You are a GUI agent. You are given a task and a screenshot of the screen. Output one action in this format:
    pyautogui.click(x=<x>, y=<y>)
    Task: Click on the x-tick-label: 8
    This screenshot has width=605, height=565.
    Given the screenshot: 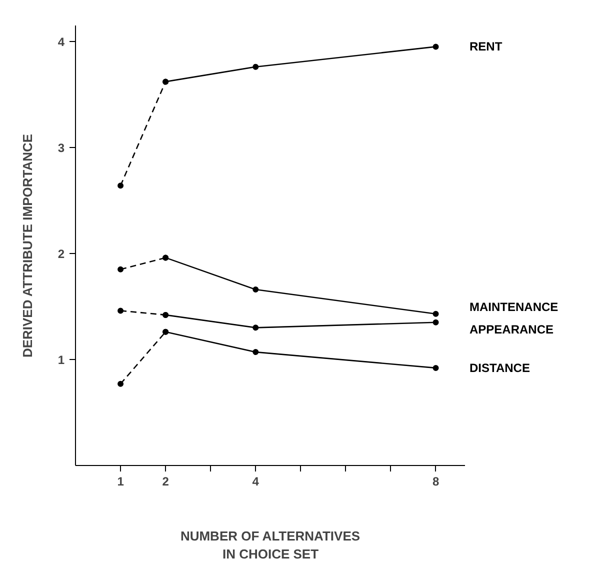 What is the action you would take?
    pyautogui.click(x=436, y=481)
    